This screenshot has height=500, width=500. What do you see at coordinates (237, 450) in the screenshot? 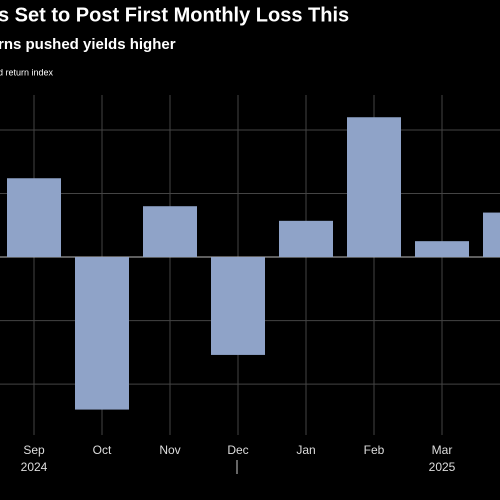
I see `x-tick-label: Dec` at bounding box center [237, 450].